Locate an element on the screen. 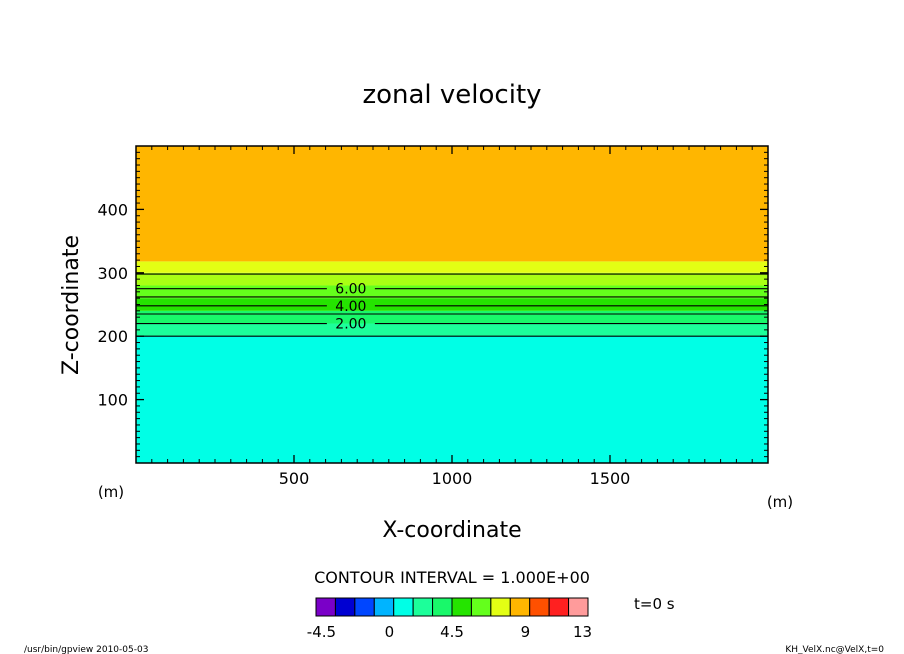 Image resolution: width=904 pixels, height=654 pixels. contour-group: 2.00 4.006.00 is located at coordinates (452, 305).